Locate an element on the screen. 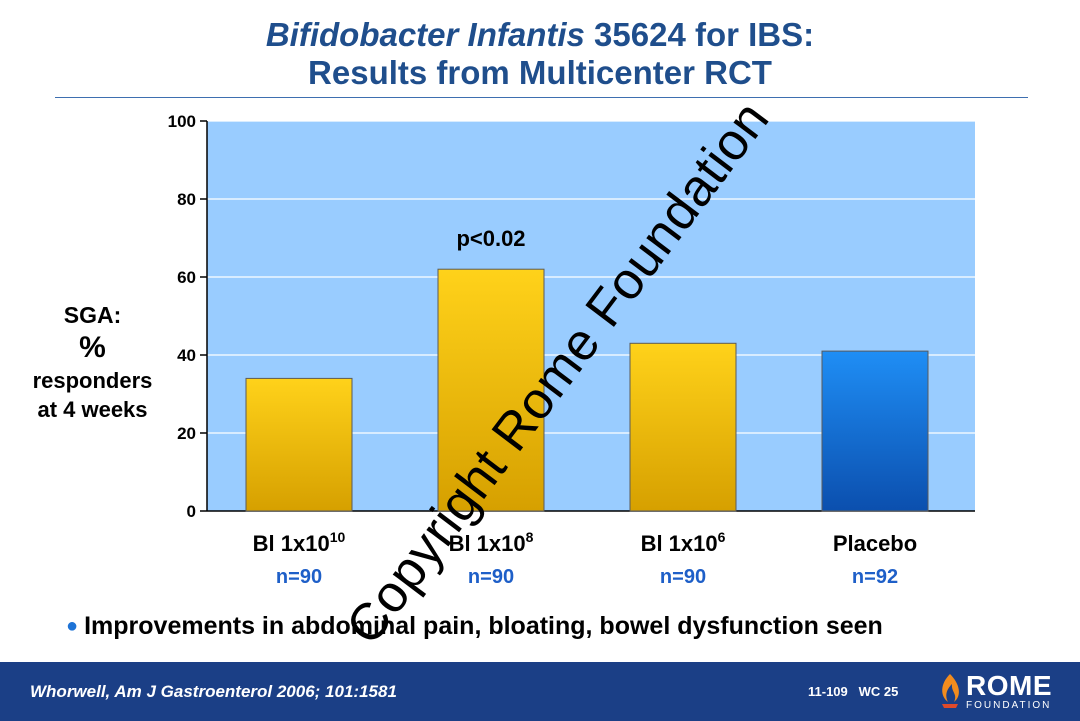 The image size is (1080, 721). y-axis-label-line-2: % is located at coordinates (92, 347).